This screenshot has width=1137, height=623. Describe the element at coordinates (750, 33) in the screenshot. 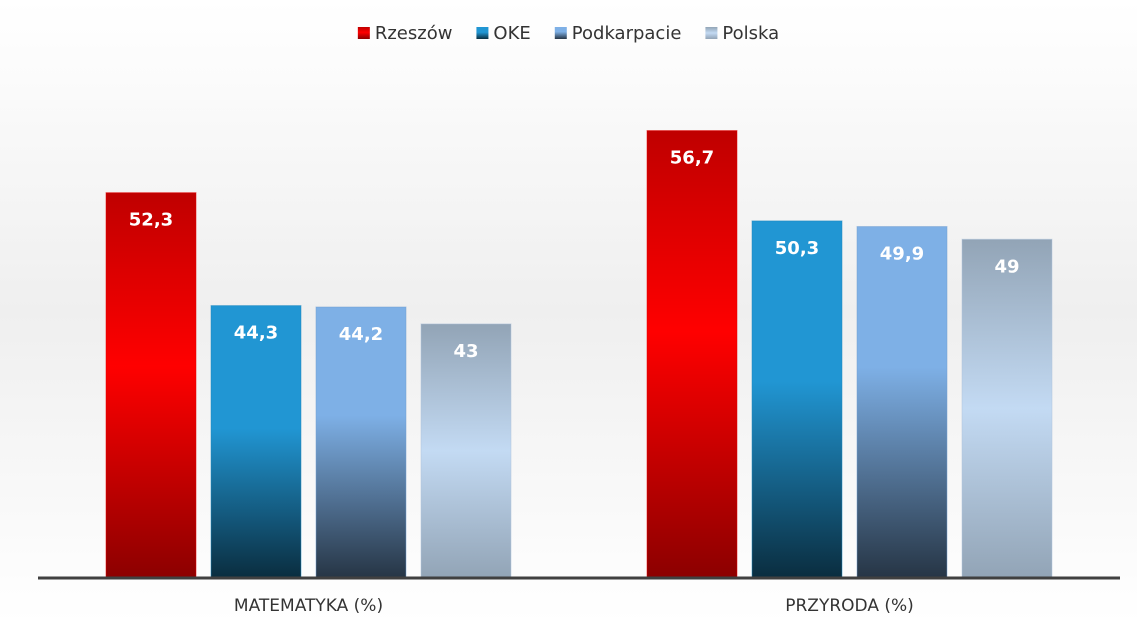

I see `legend-label: Polska` at that location.